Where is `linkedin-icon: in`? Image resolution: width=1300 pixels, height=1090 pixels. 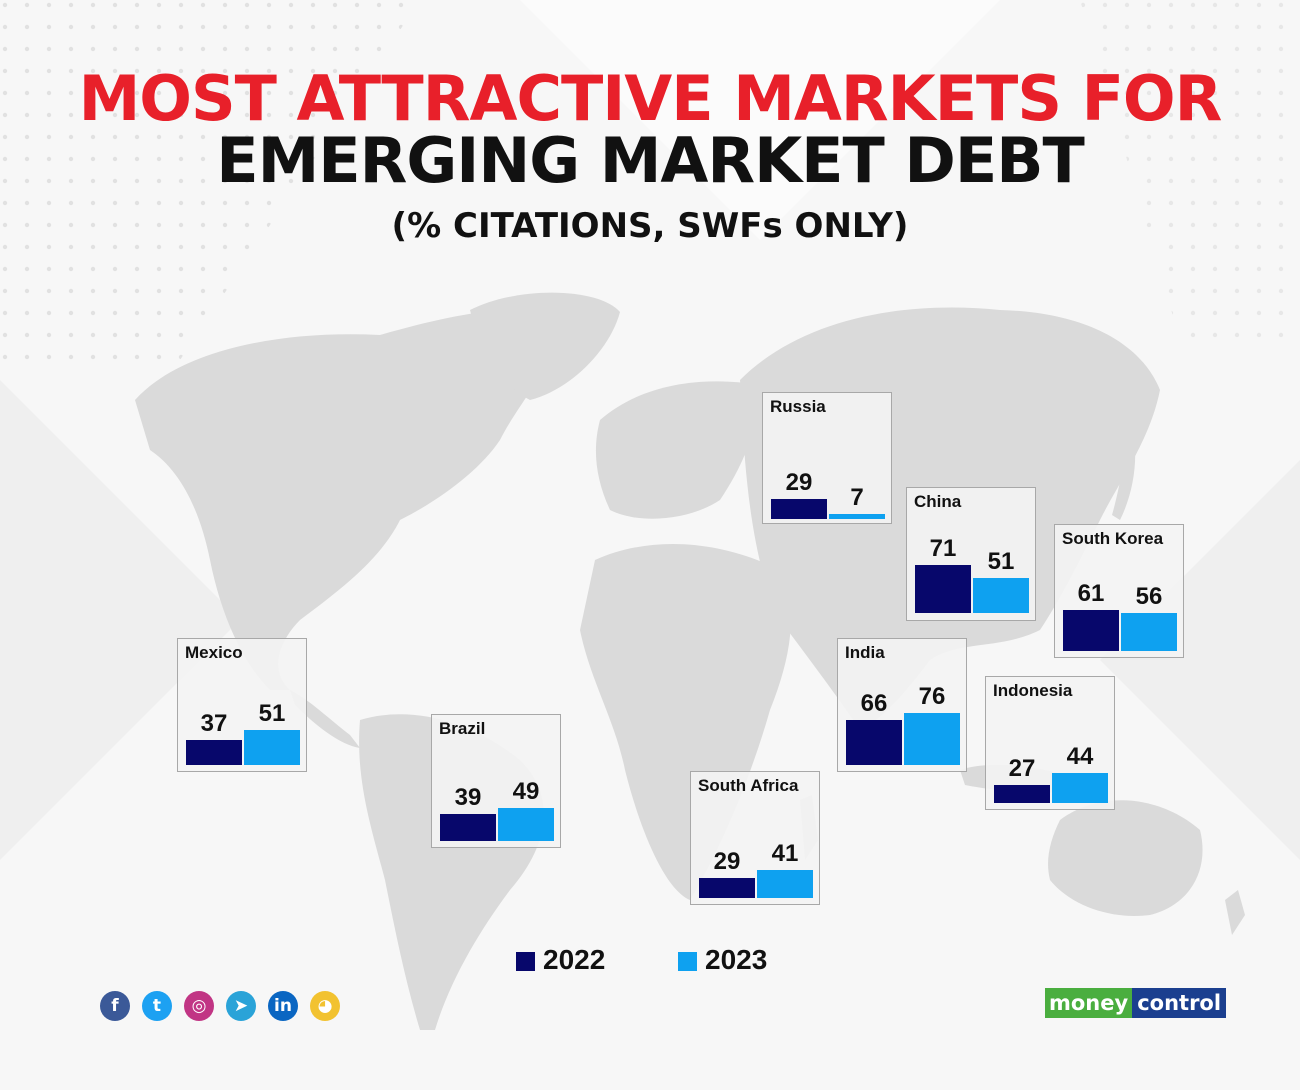
linkedin-icon: in is located at coordinates (283, 1006).